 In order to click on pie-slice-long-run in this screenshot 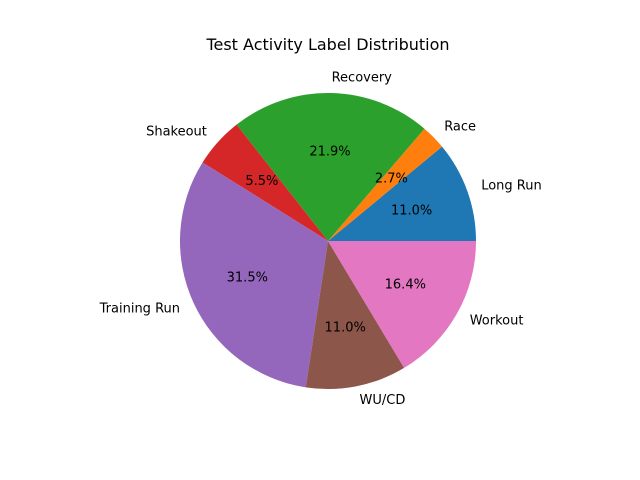, I will do `click(402, 193)`.